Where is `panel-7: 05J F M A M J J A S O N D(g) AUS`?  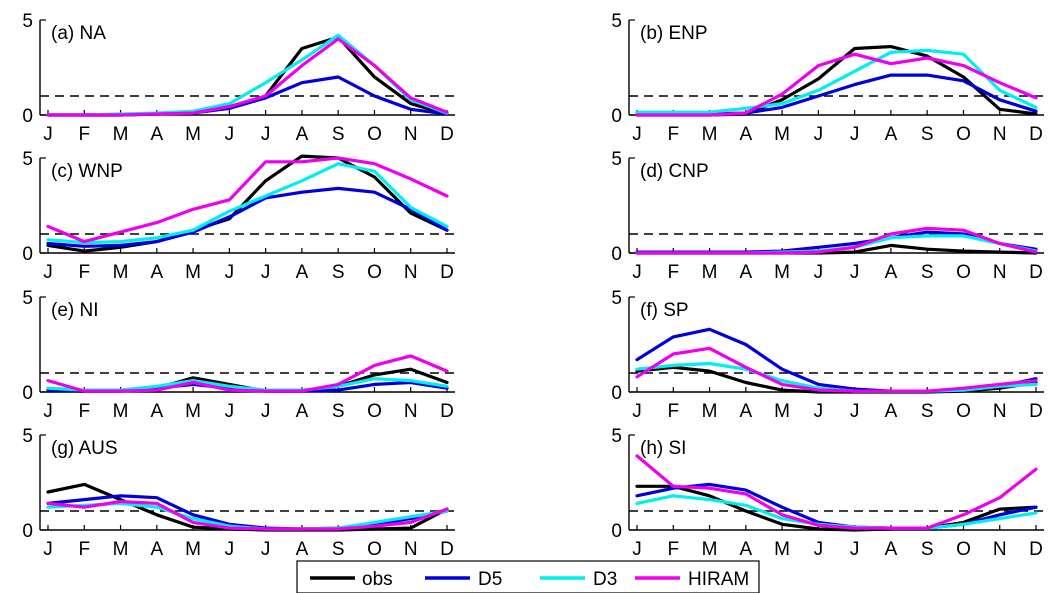 panel-7: 05J F M A M J J A S O N D(g) AUS is located at coordinates (238, 493).